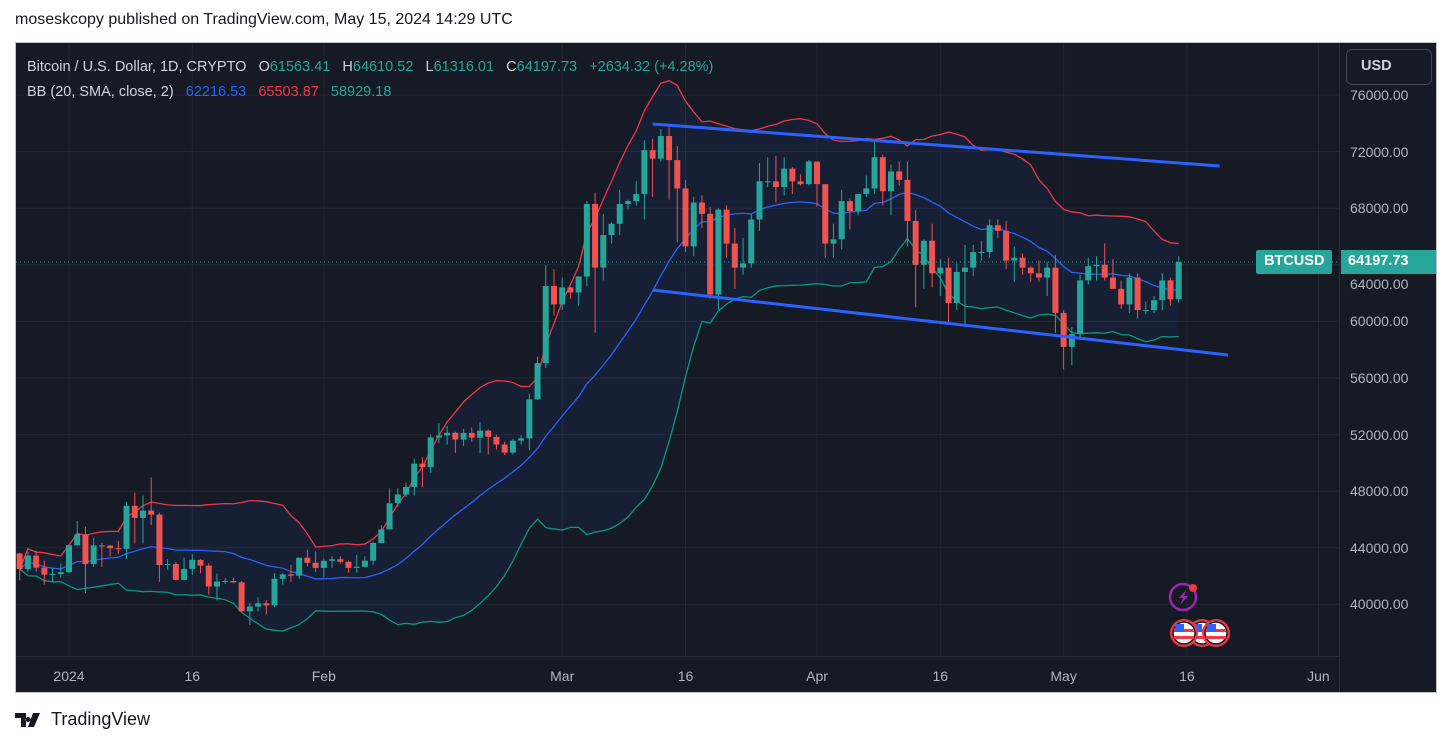 The image size is (1452, 747). What do you see at coordinates (1379, 604) in the screenshot?
I see `price-tick-label: 40000.00` at bounding box center [1379, 604].